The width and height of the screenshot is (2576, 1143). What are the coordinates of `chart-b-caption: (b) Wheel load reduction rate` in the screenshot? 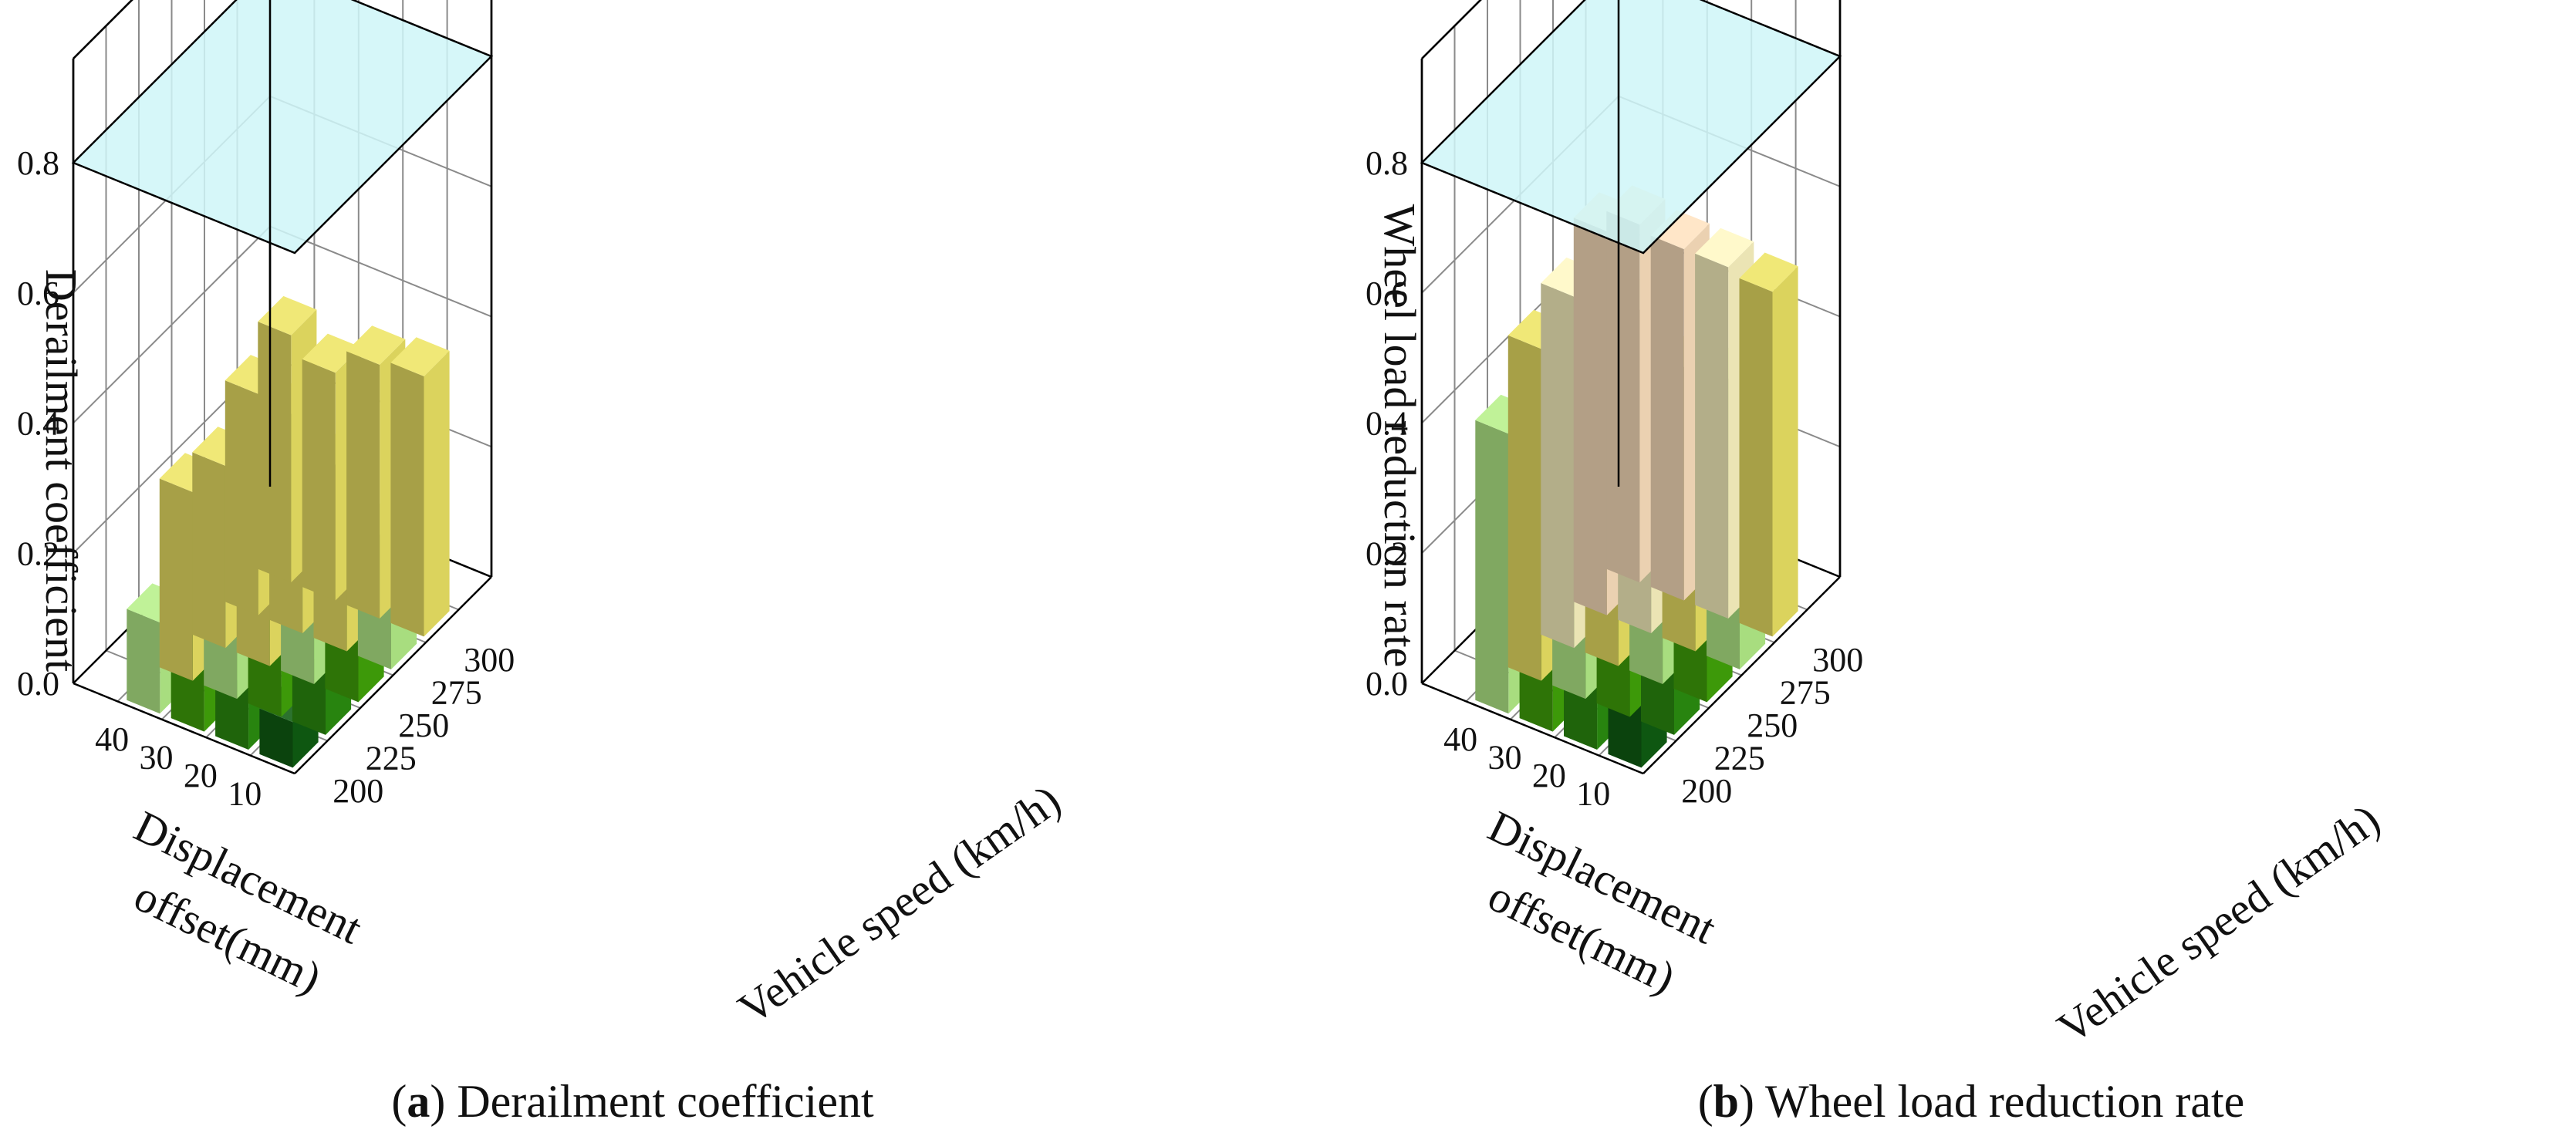 It's located at (1971, 1102).